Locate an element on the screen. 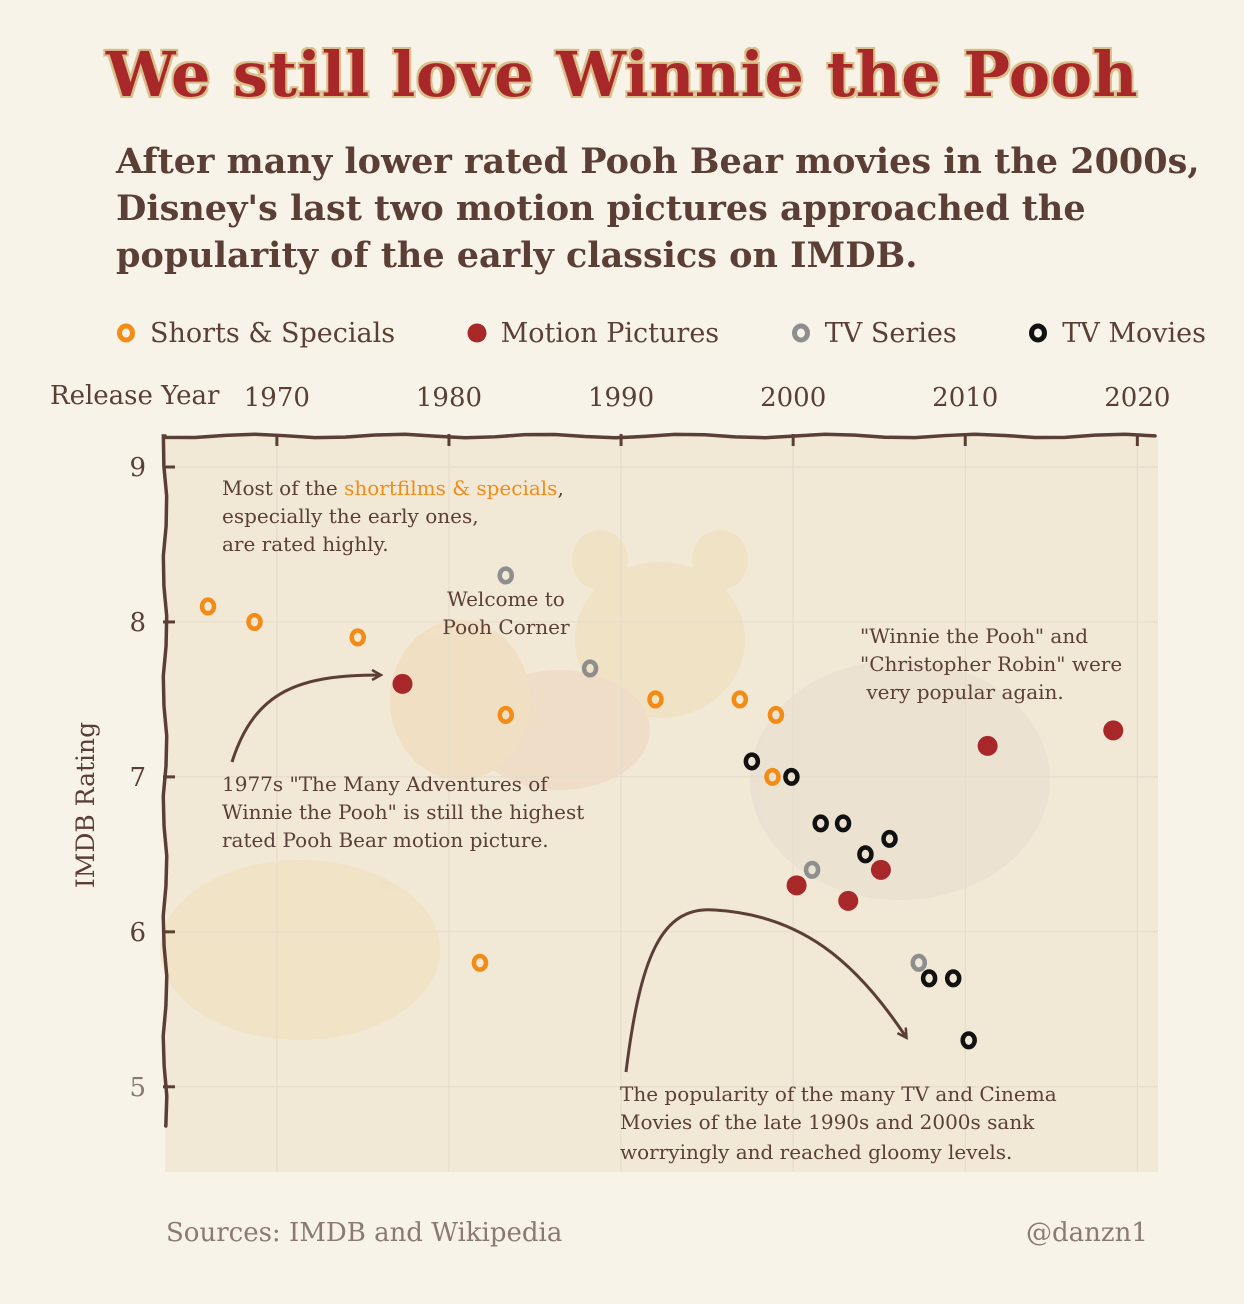 This screenshot has height=1304, width=1244. legend-marker-tvseries is located at coordinates (800, 333).